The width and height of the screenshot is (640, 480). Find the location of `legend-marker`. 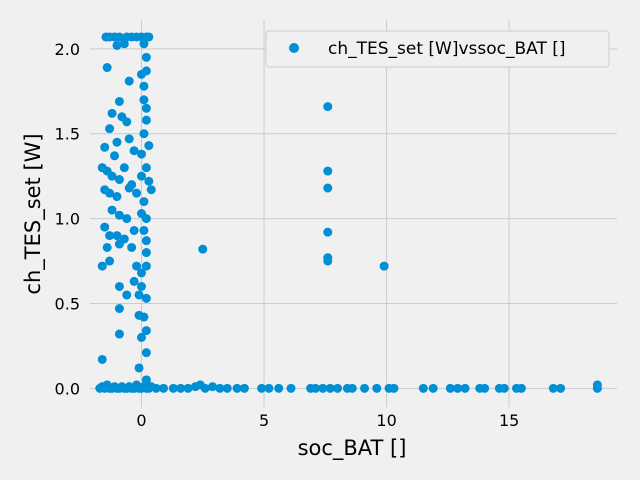

legend-marker is located at coordinates (294, 48).